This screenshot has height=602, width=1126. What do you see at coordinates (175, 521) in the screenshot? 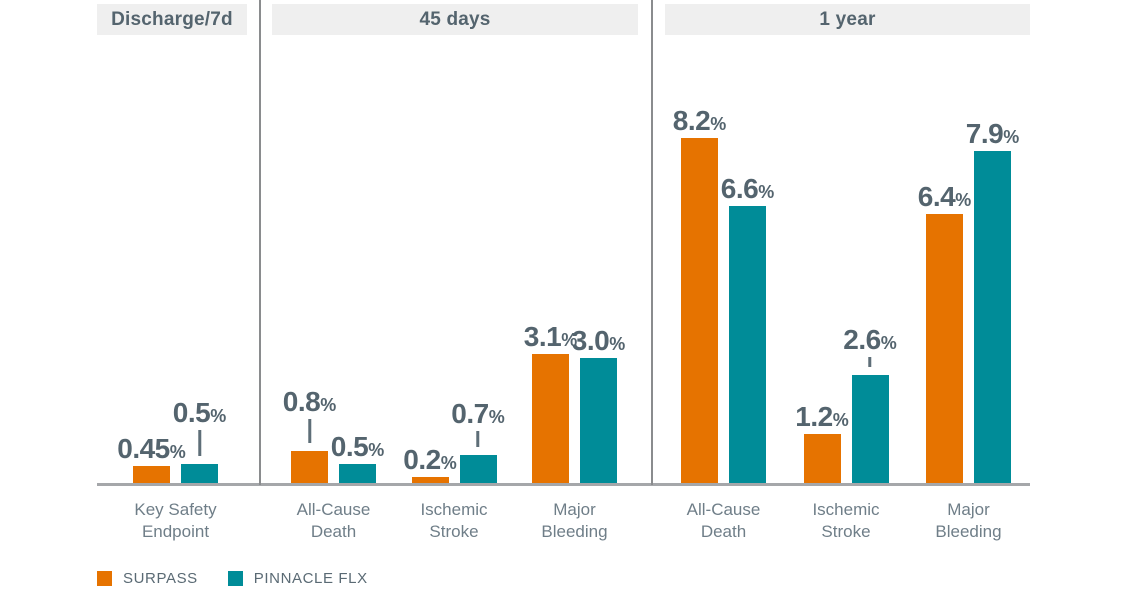
I see `category-label: Key Safety Endpoint` at bounding box center [175, 521].